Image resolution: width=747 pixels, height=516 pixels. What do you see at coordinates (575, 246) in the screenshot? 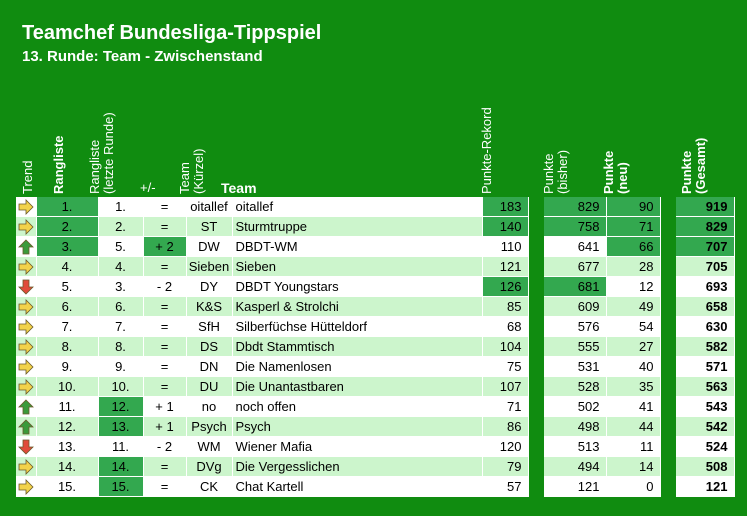
I see `cell-bisher: 641` at bounding box center [575, 246].